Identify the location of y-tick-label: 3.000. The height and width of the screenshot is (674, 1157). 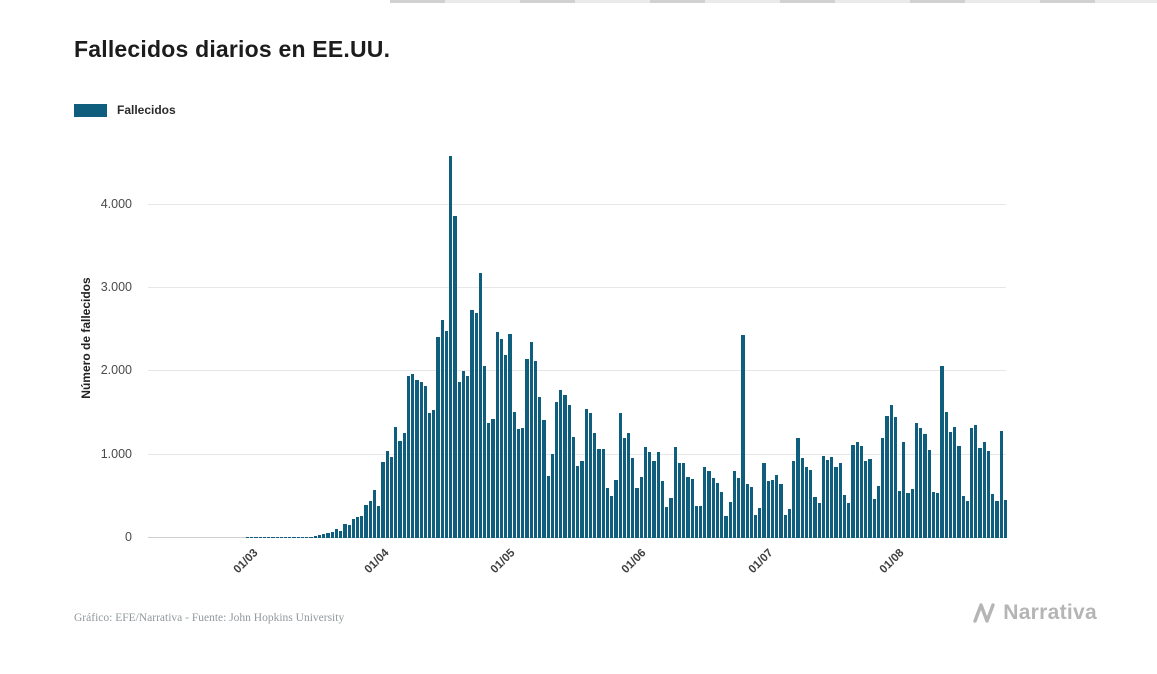
(116, 287).